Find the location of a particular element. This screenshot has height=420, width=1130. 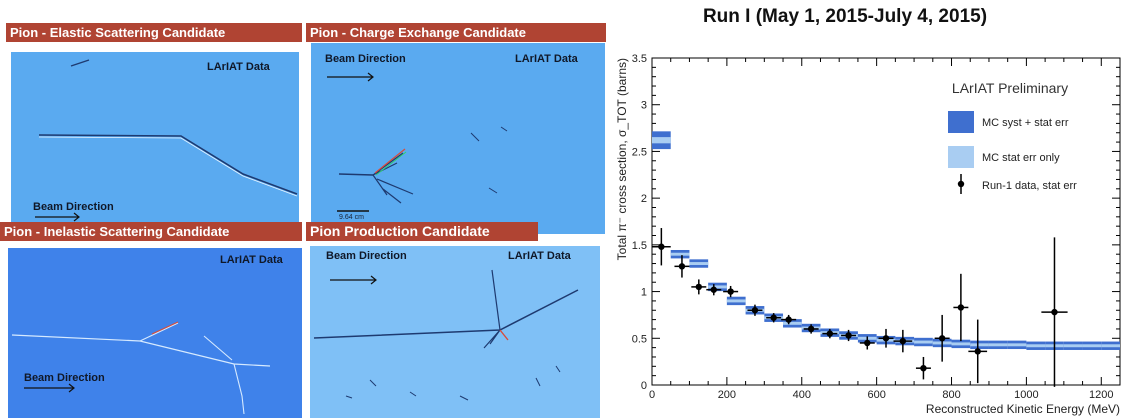

legend-swatch-mc-syst is located at coordinates (961, 122).